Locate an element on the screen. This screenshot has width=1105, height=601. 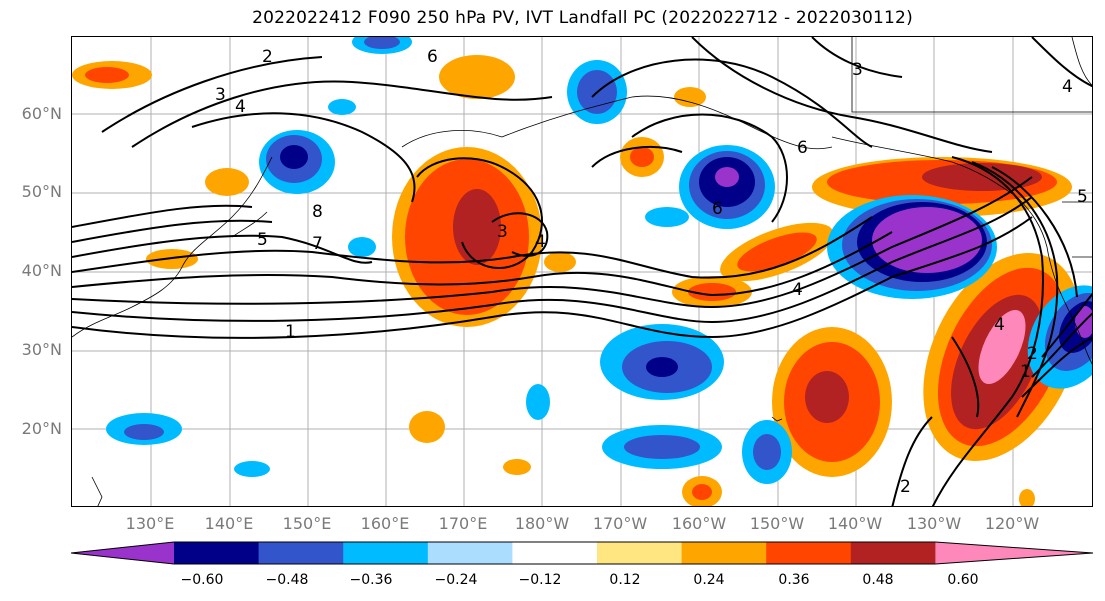
contour-label: 7 is located at coordinates (317, 244).